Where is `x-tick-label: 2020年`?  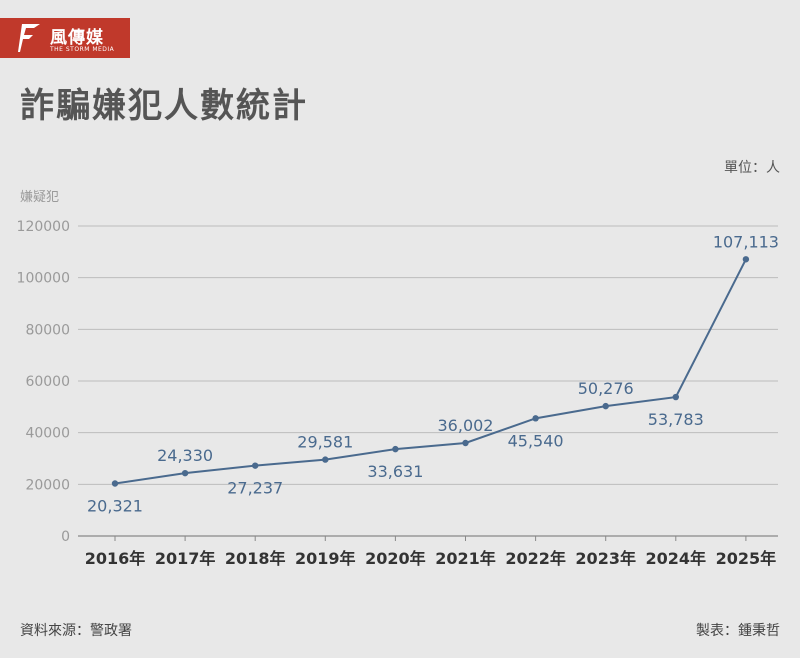
x-tick-label: 2020年 is located at coordinates (395, 558).